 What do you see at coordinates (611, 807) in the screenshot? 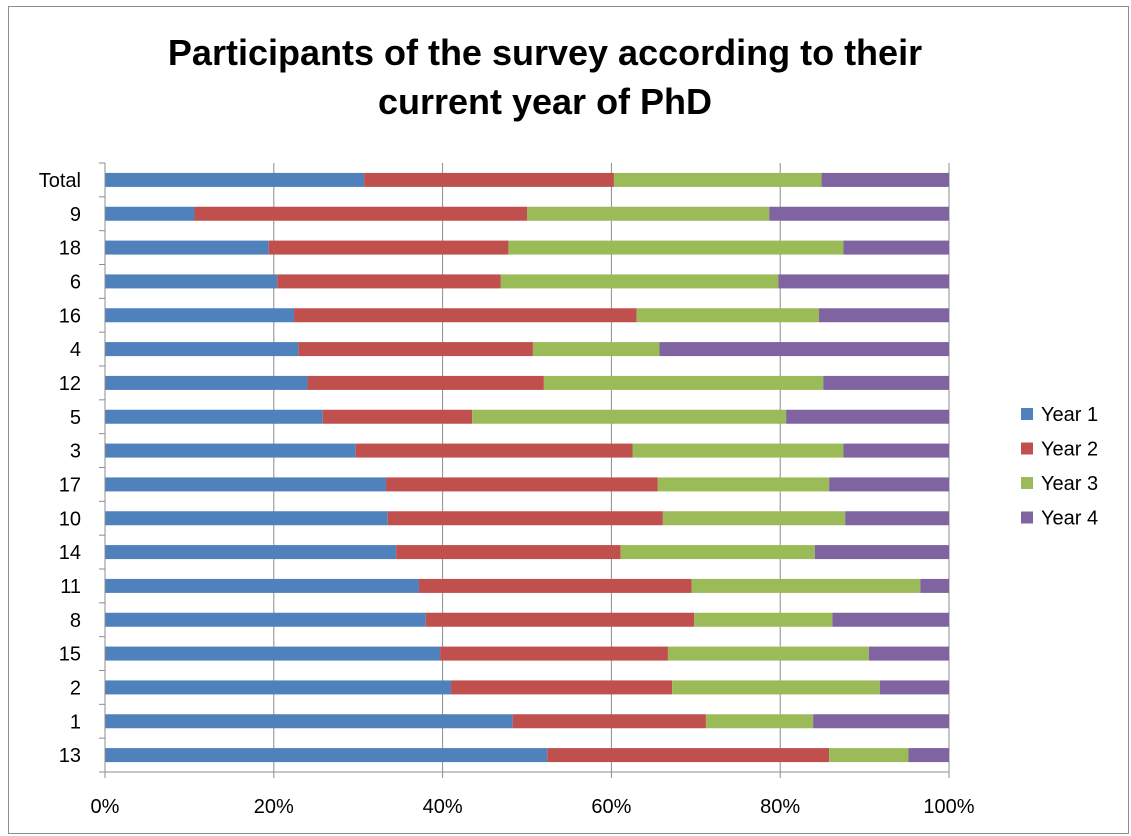
I see `x-tick-label: 60%` at bounding box center [611, 807].